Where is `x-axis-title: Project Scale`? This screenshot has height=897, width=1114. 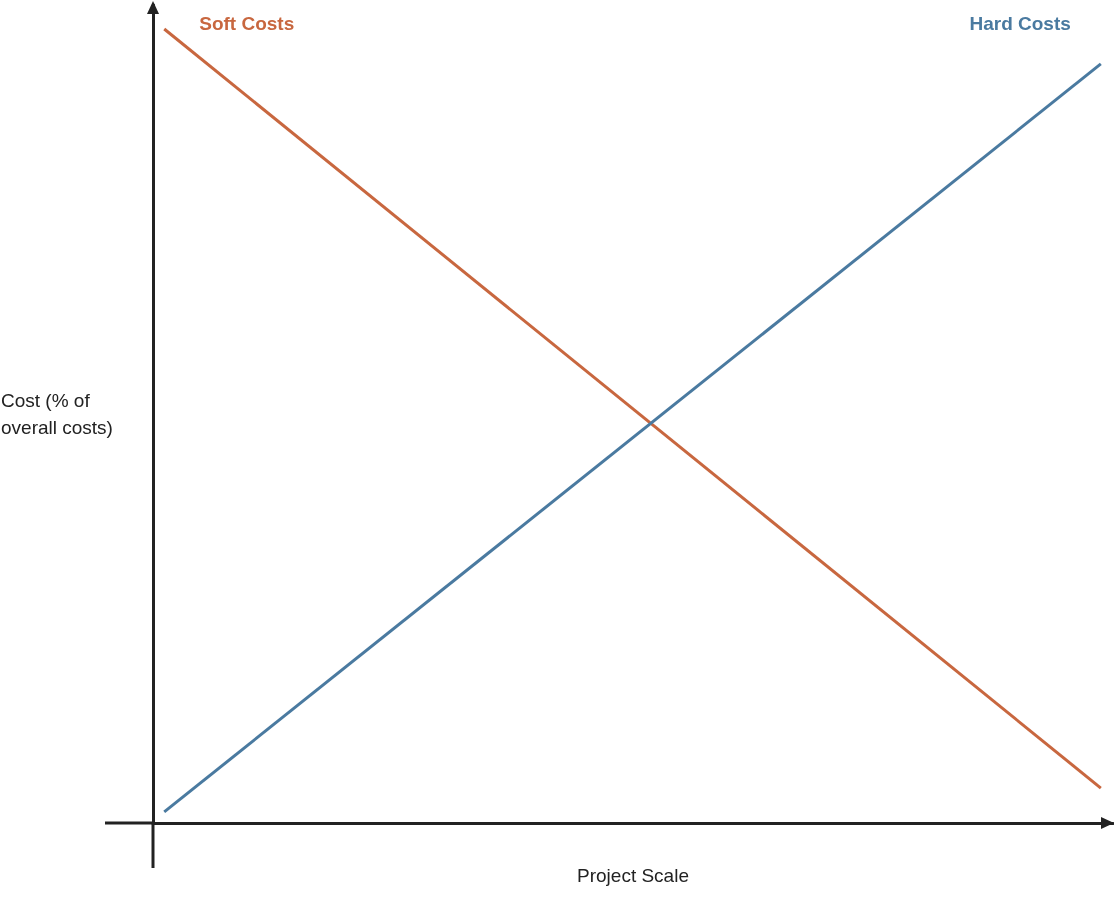
x-axis-title: Project Scale is located at coordinates (633, 875).